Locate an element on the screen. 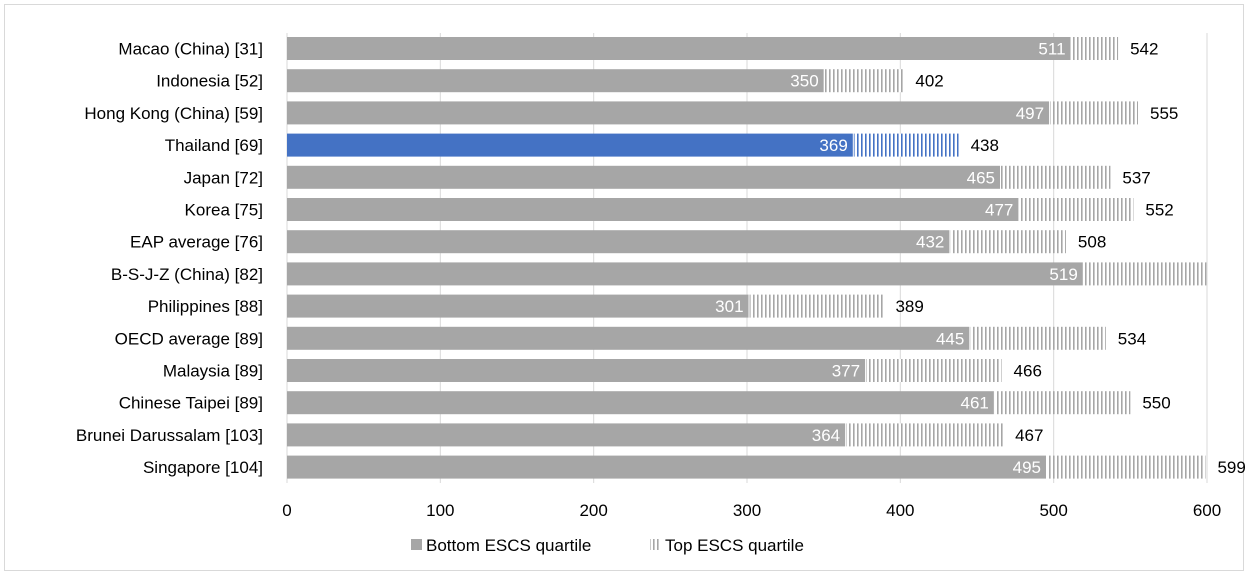  bottom-value-label: 497 is located at coordinates (1030, 113).